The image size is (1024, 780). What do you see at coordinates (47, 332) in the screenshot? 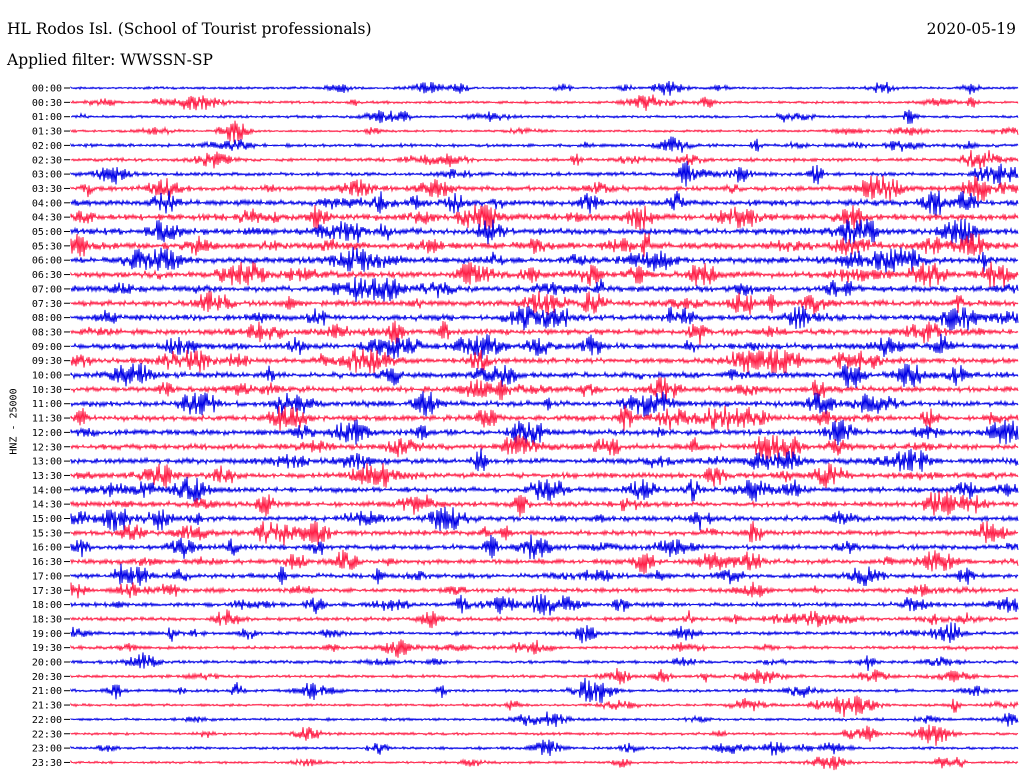
I see `tick-label: 08:30` at bounding box center [47, 332].